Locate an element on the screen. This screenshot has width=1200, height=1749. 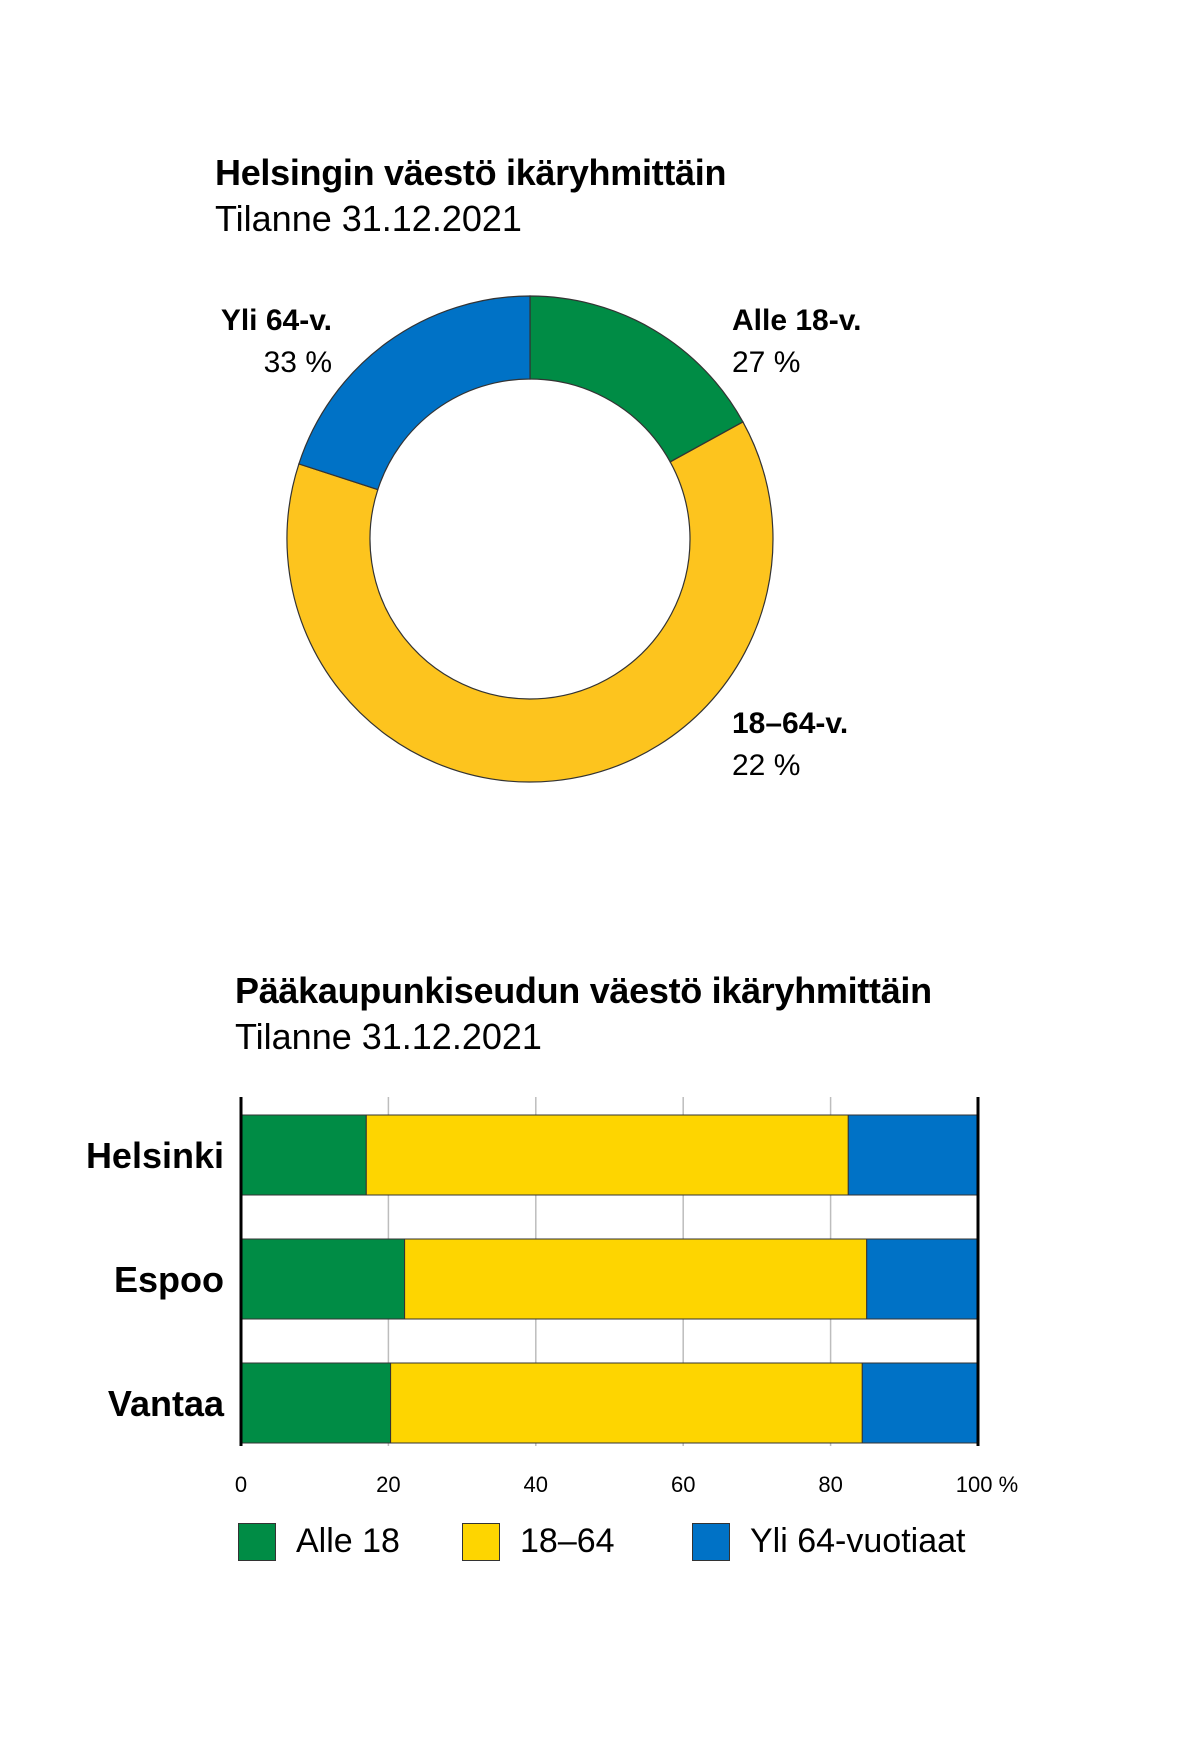
slice-name: 18–64-v. is located at coordinates (790, 723).